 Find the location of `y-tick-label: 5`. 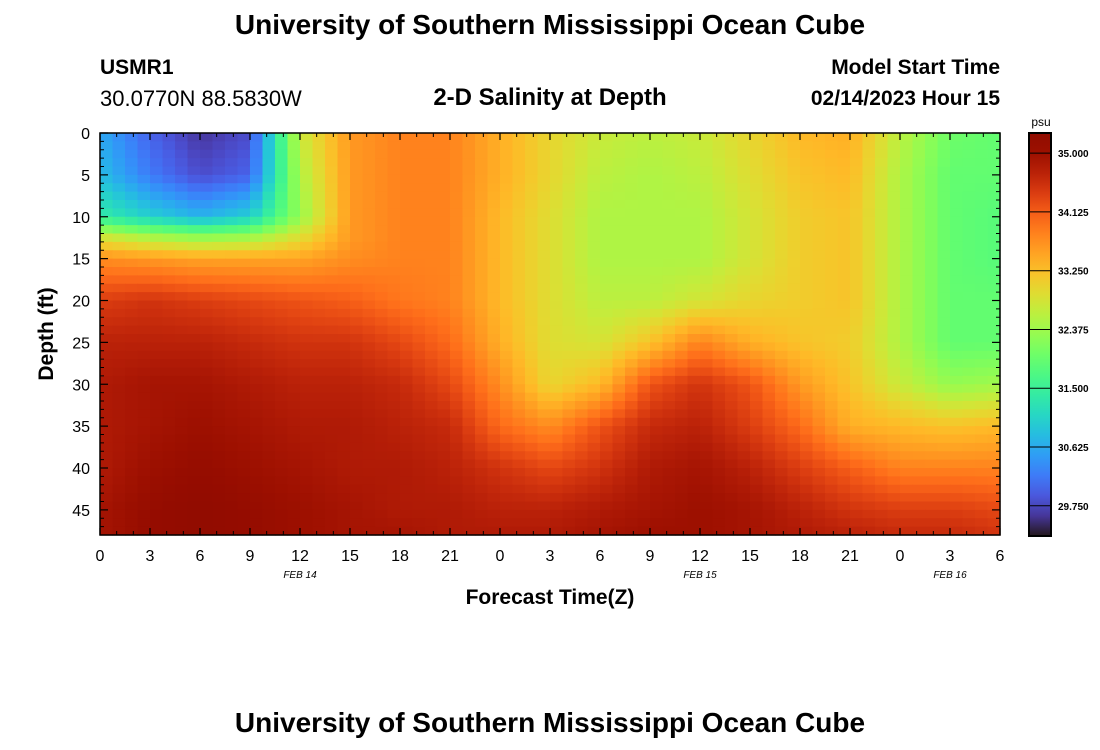

y-tick-label: 5 is located at coordinates (85, 176).